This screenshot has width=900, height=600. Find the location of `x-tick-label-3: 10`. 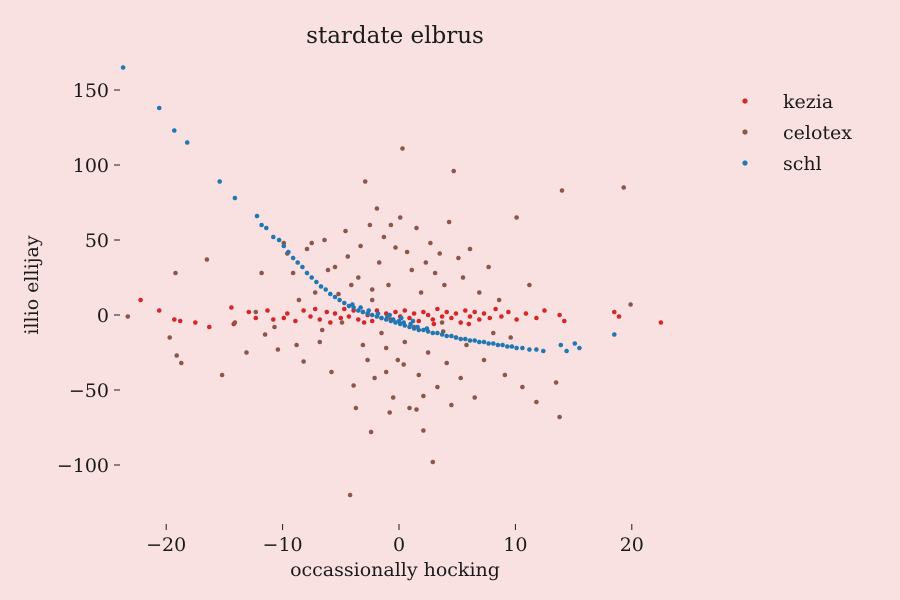

x-tick-label-3: 10 is located at coordinates (515, 545).